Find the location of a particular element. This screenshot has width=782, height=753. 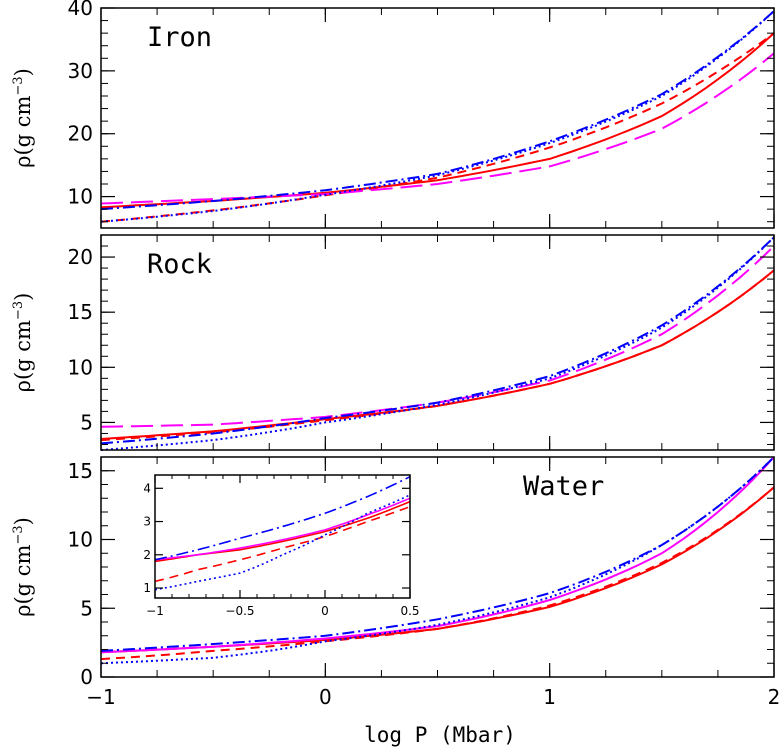

panel-rock-y-tick-label: 20 is located at coordinates (80, 257).